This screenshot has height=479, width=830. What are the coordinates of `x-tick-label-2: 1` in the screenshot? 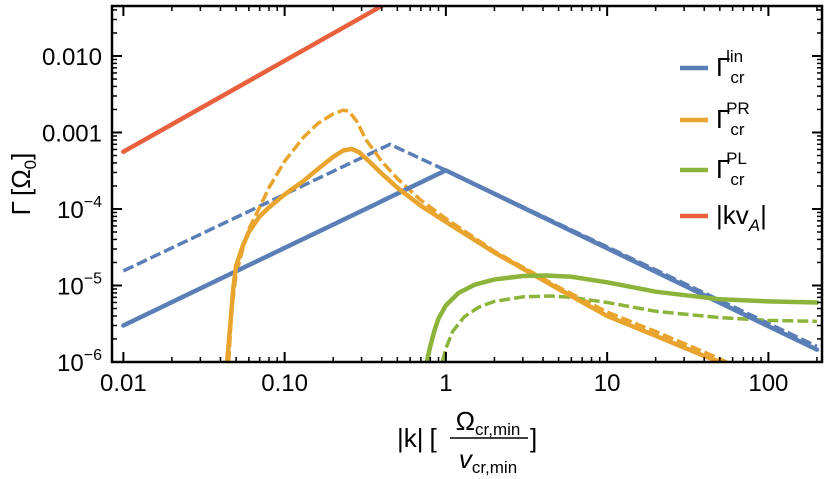 It's located at (445, 383).